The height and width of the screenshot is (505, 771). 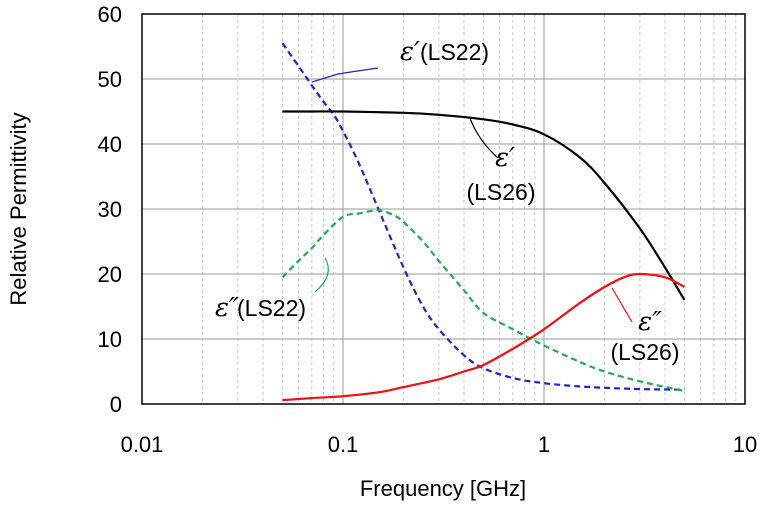 What do you see at coordinates (110, 79) in the screenshot?
I see `y-tick-label: 50` at bounding box center [110, 79].